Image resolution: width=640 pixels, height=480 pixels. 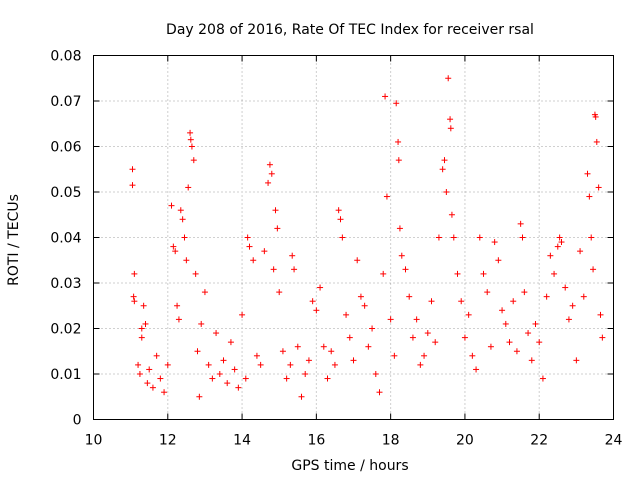 What do you see at coordinates (316, 441) in the screenshot?
I see `x-tick-label: 16` at bounding box center [316, 441].